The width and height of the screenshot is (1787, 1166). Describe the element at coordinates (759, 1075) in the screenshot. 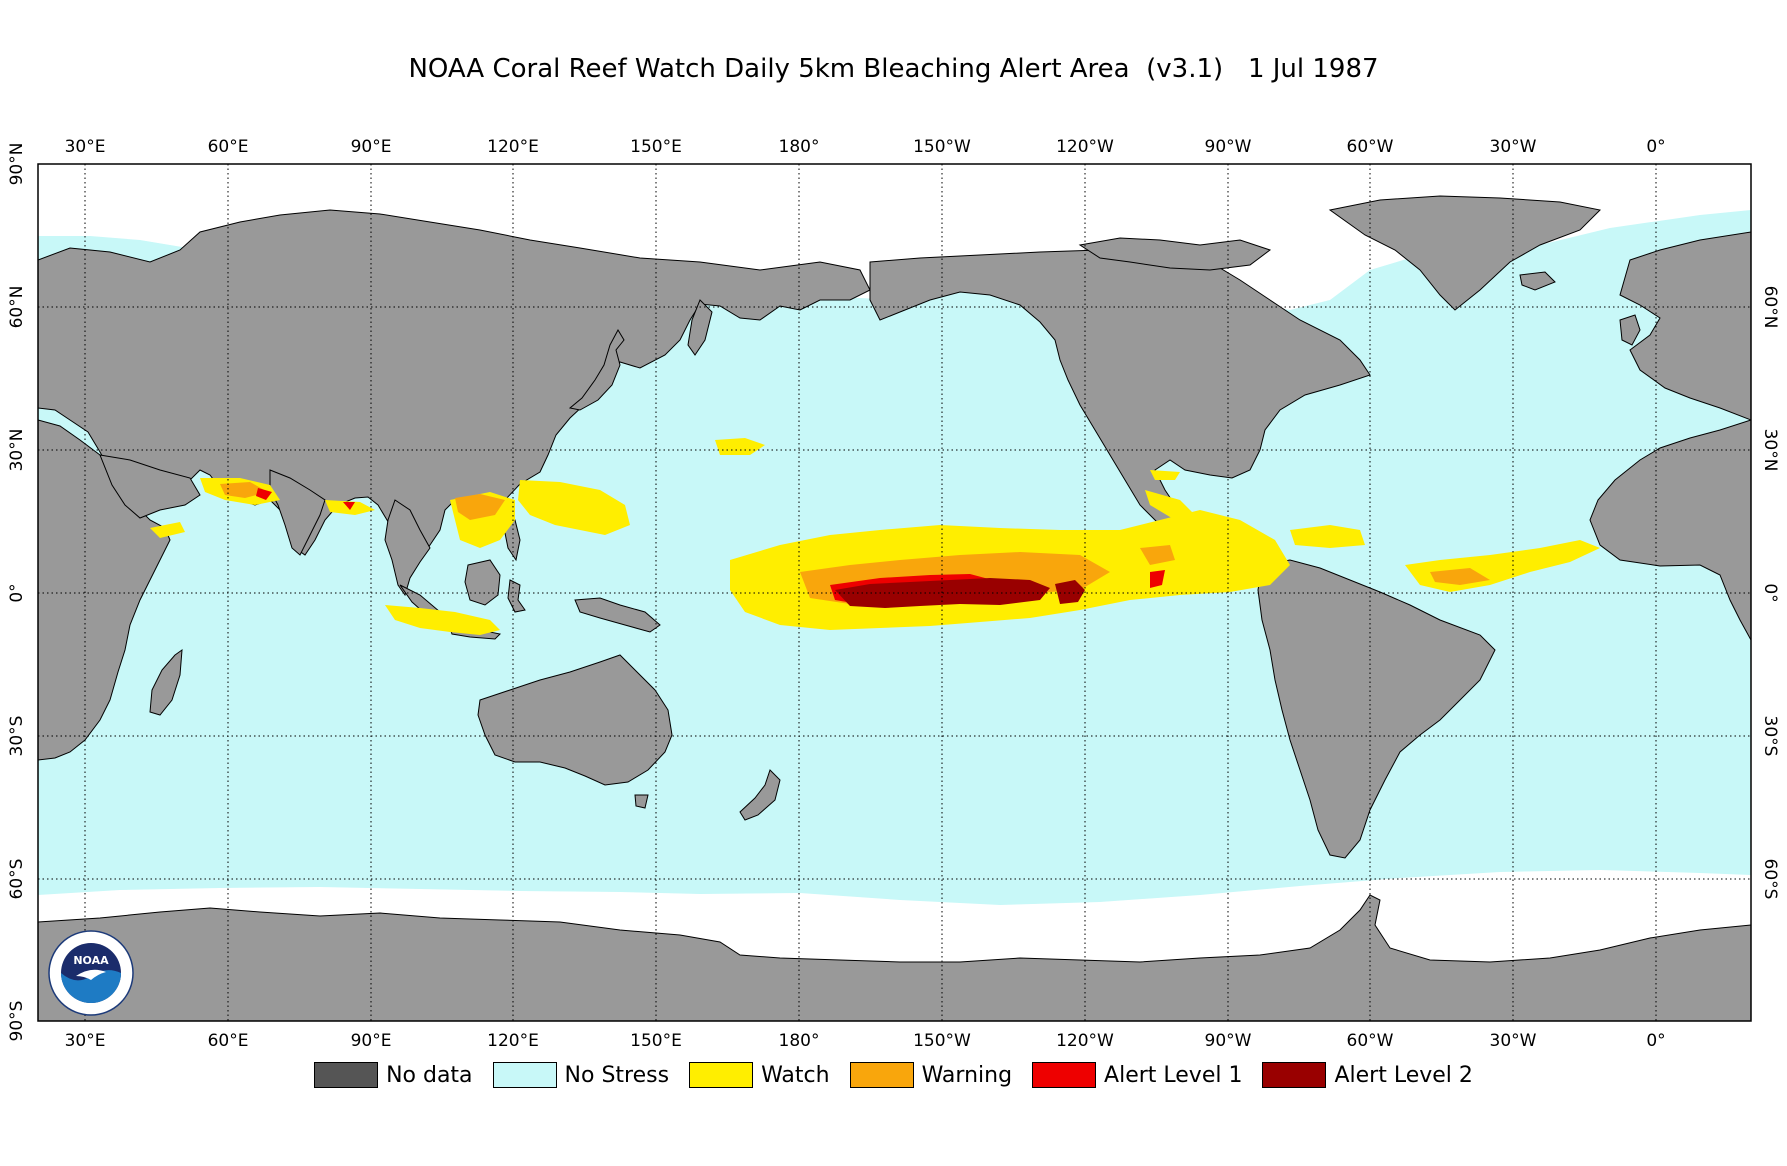

I see `legend-item-watch: Watch` at that location.